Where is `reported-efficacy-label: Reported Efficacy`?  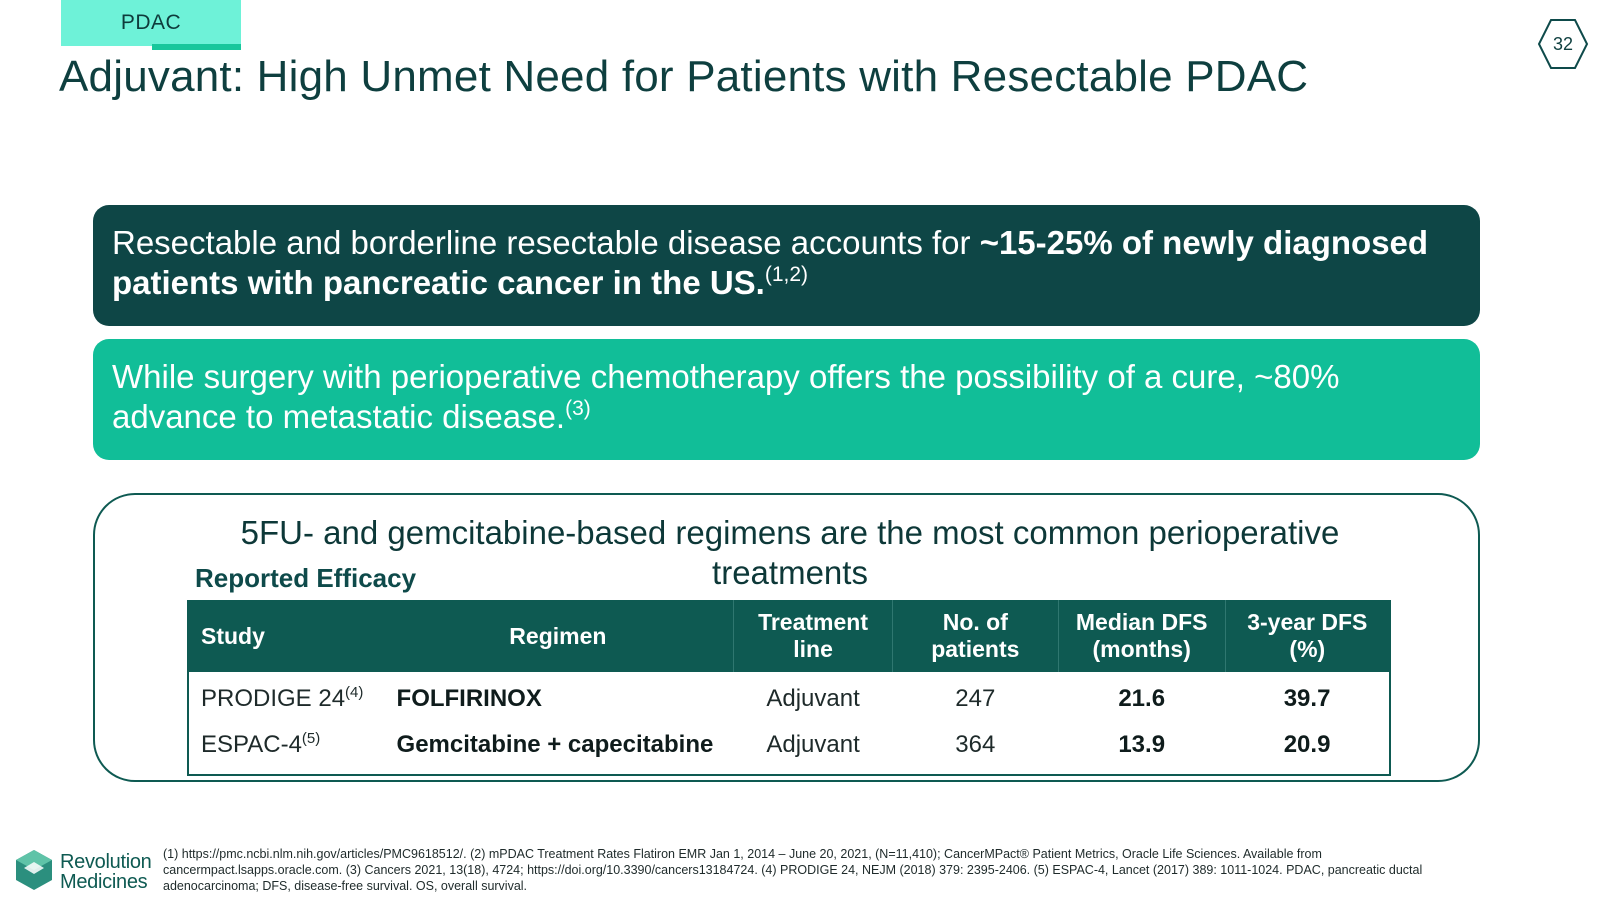 reported-efficacy-label: Reported Efficacy is located at coordinates (306, 578).